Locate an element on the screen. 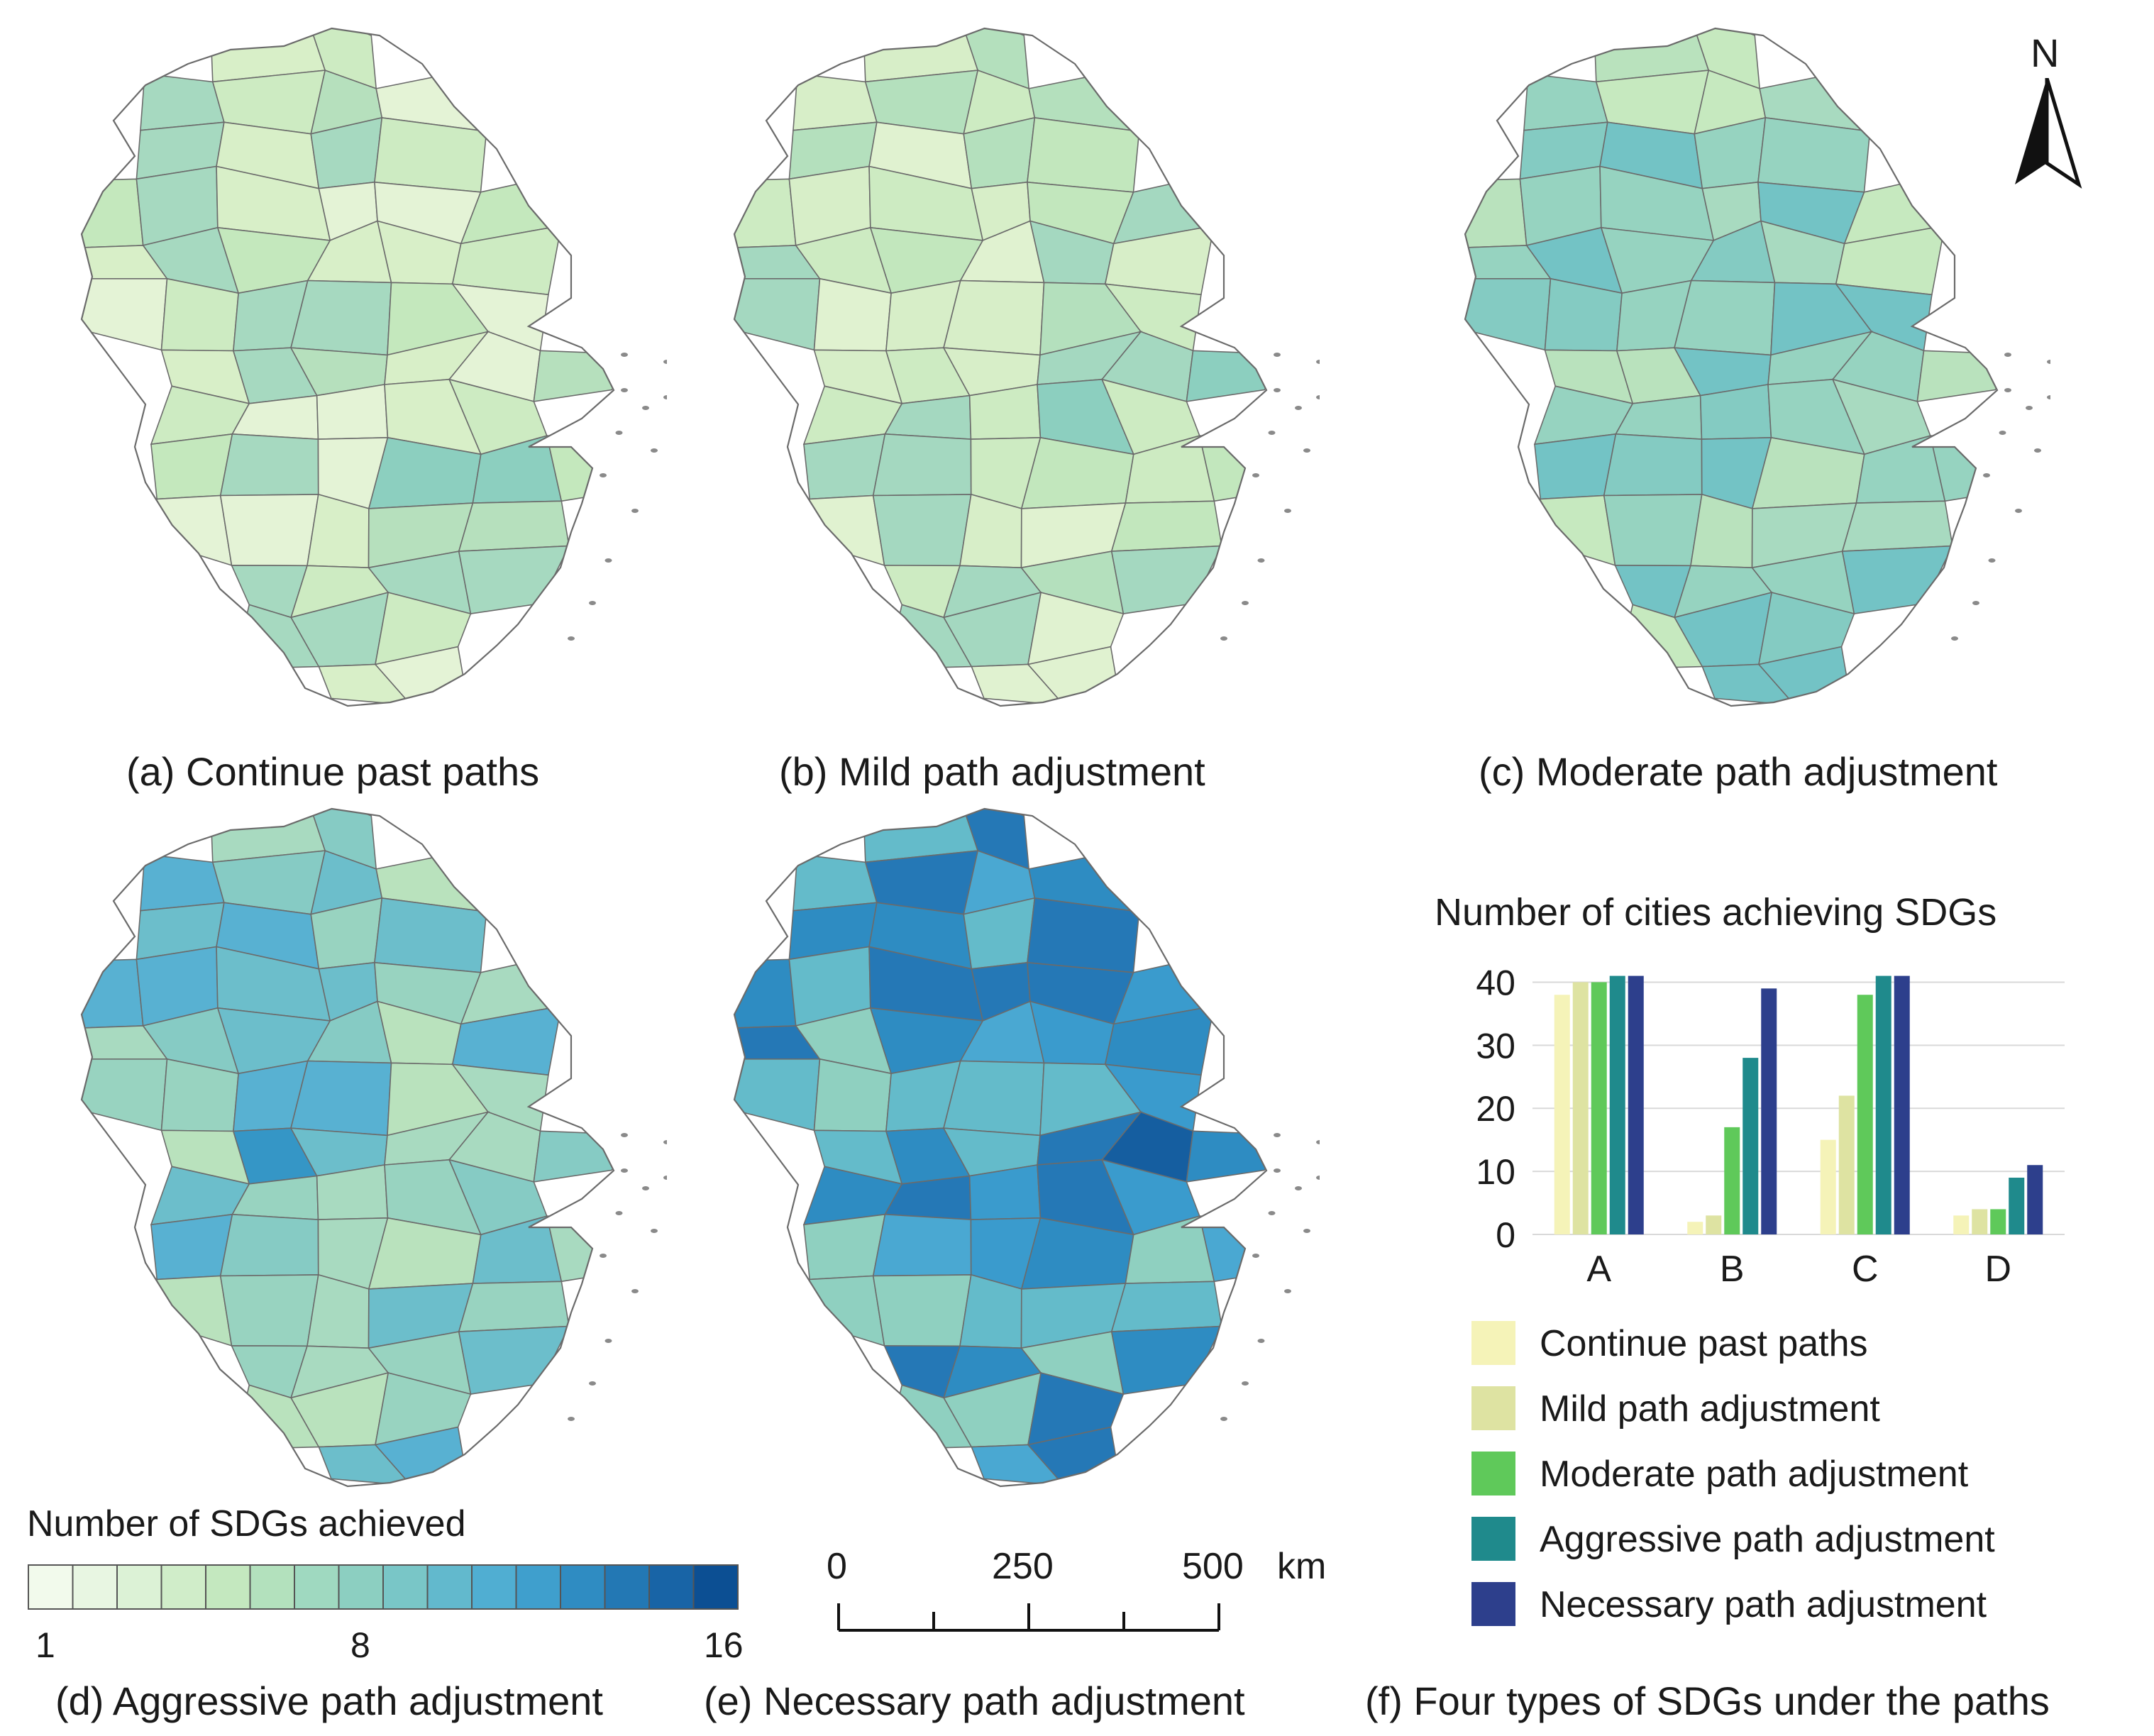  north-label: N is located at coordinates (2045, 53).